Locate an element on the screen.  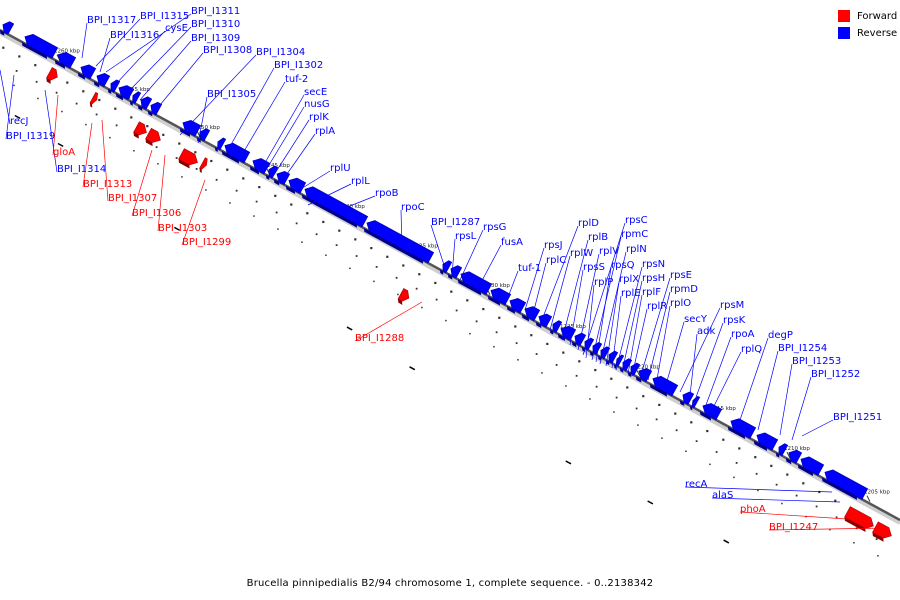
gene-label-reverse: BPI_I1252 is located at coordinates (835, 374).